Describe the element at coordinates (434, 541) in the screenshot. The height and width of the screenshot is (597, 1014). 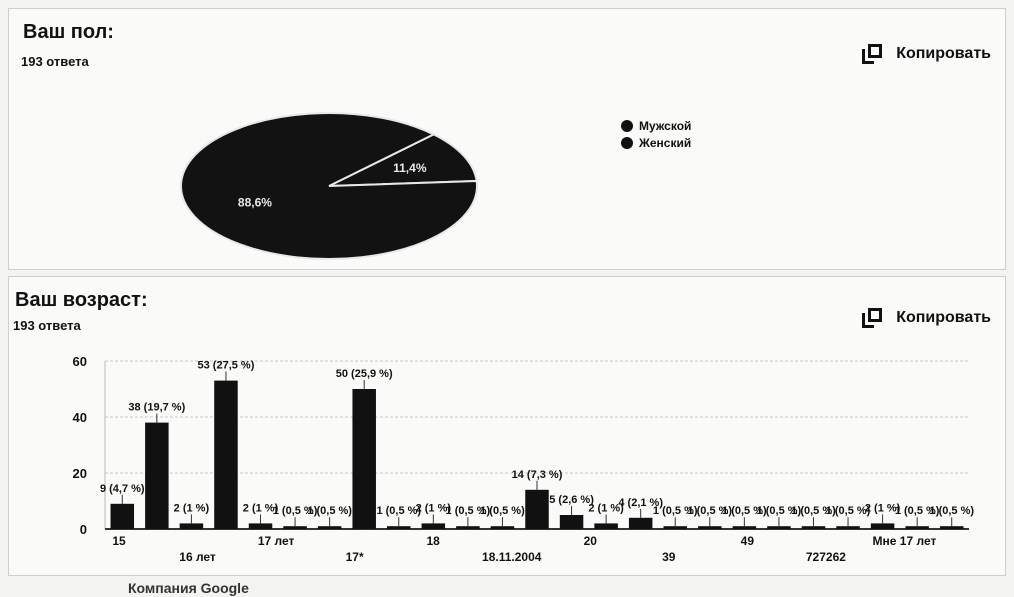
I see `x-tick-label-4: 18` at that location.